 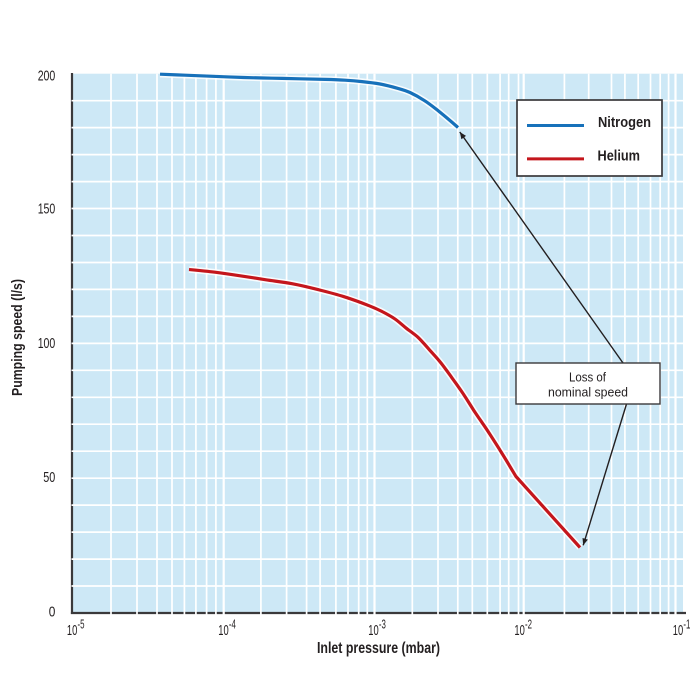 I want to click on svg-text: -3, so click(x=382, y=625).